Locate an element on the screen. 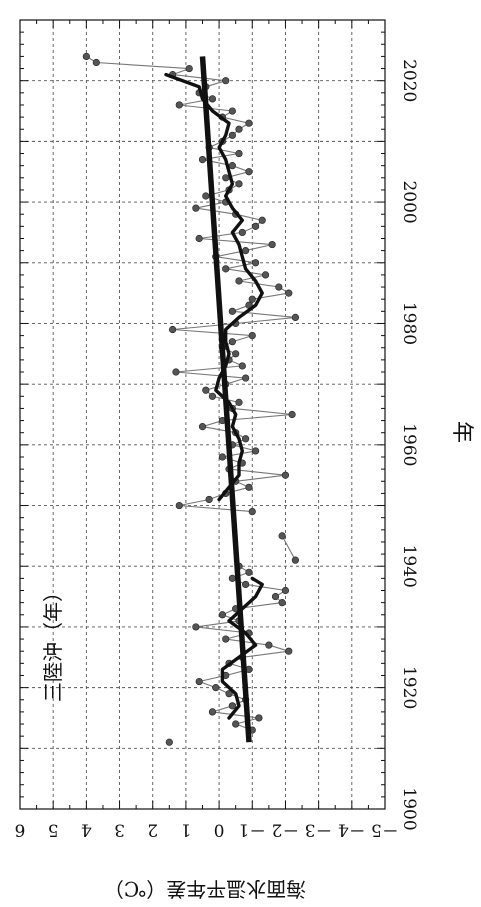  annual-line is located at coordinates (288, 548).